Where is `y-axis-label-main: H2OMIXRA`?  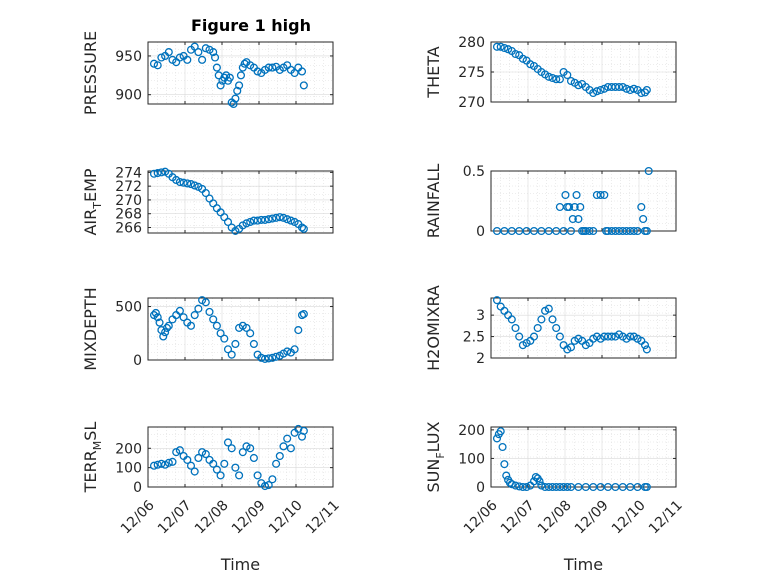
y-axis-label-main: H2OMIXRA is located at coordinates (433, 328).